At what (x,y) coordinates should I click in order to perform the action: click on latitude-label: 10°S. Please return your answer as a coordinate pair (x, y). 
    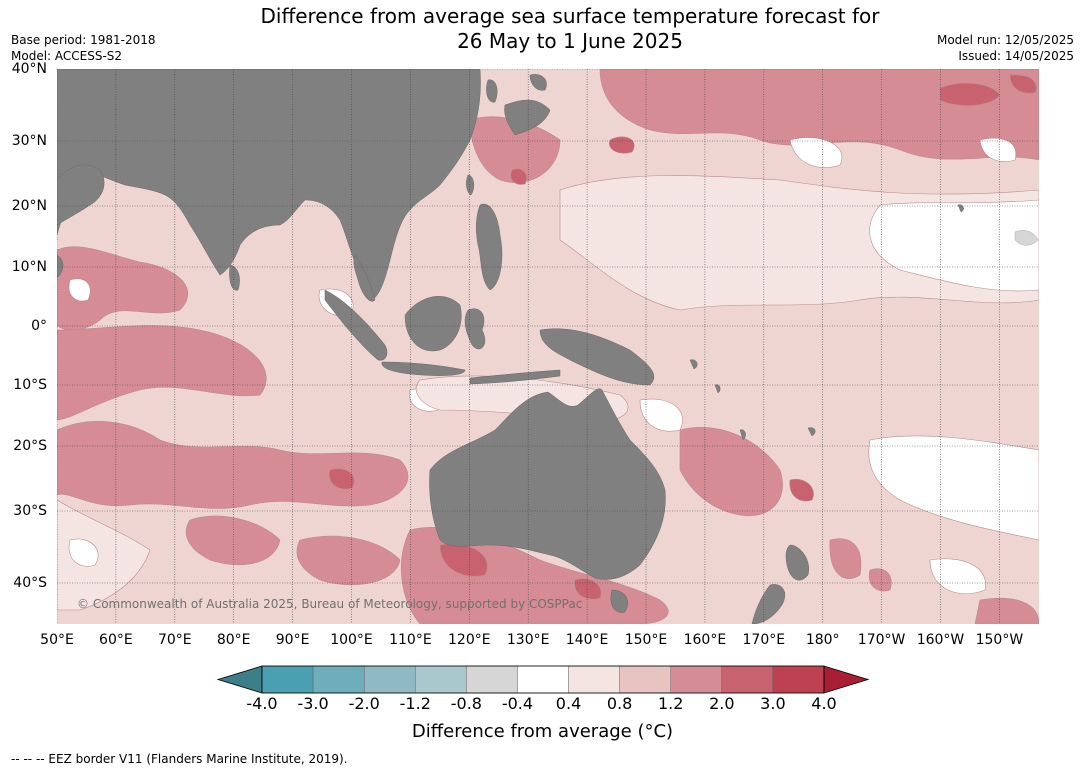
    Looking at the image, I should click on (30, 385).